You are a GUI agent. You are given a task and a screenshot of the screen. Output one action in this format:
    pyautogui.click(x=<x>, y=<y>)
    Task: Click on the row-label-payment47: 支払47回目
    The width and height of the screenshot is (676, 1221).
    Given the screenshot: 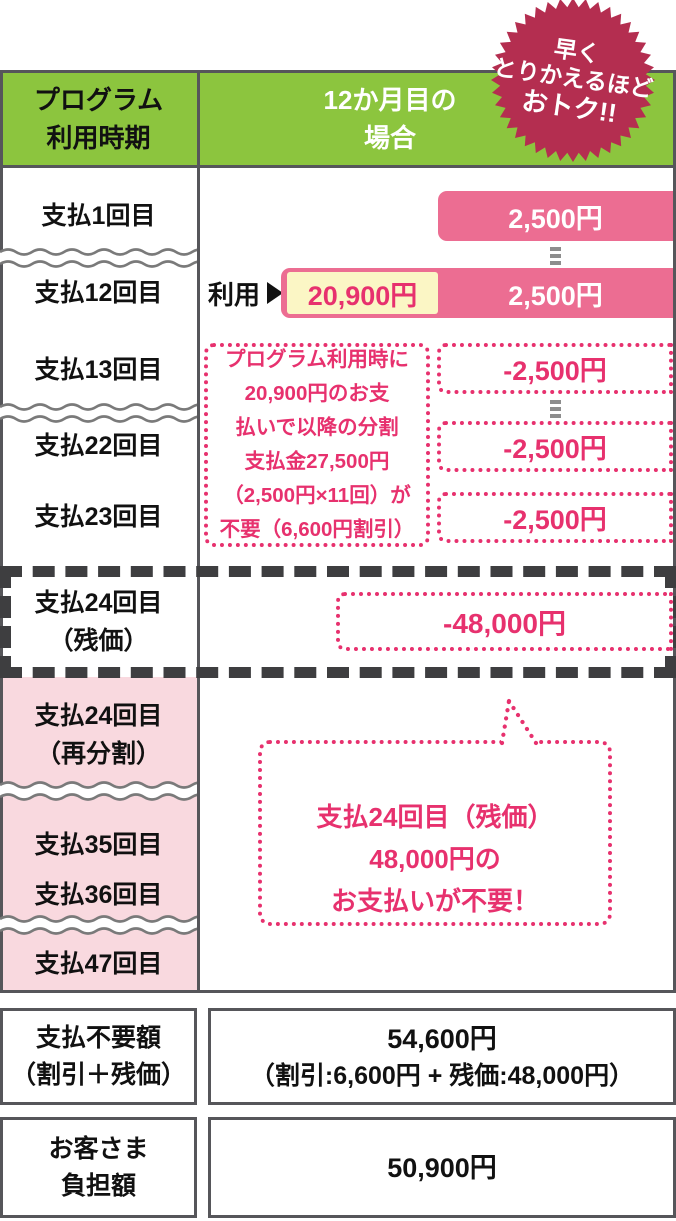 What is the action you would take?
    pyautogui.click(x=98, y=964)
    